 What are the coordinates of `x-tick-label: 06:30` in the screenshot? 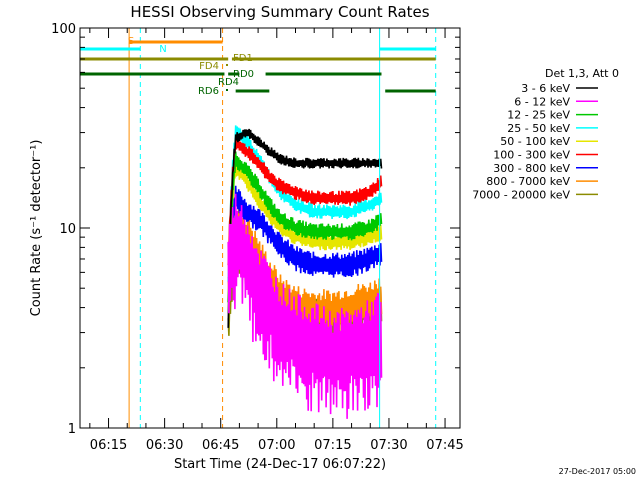 It's located at (164, 445).